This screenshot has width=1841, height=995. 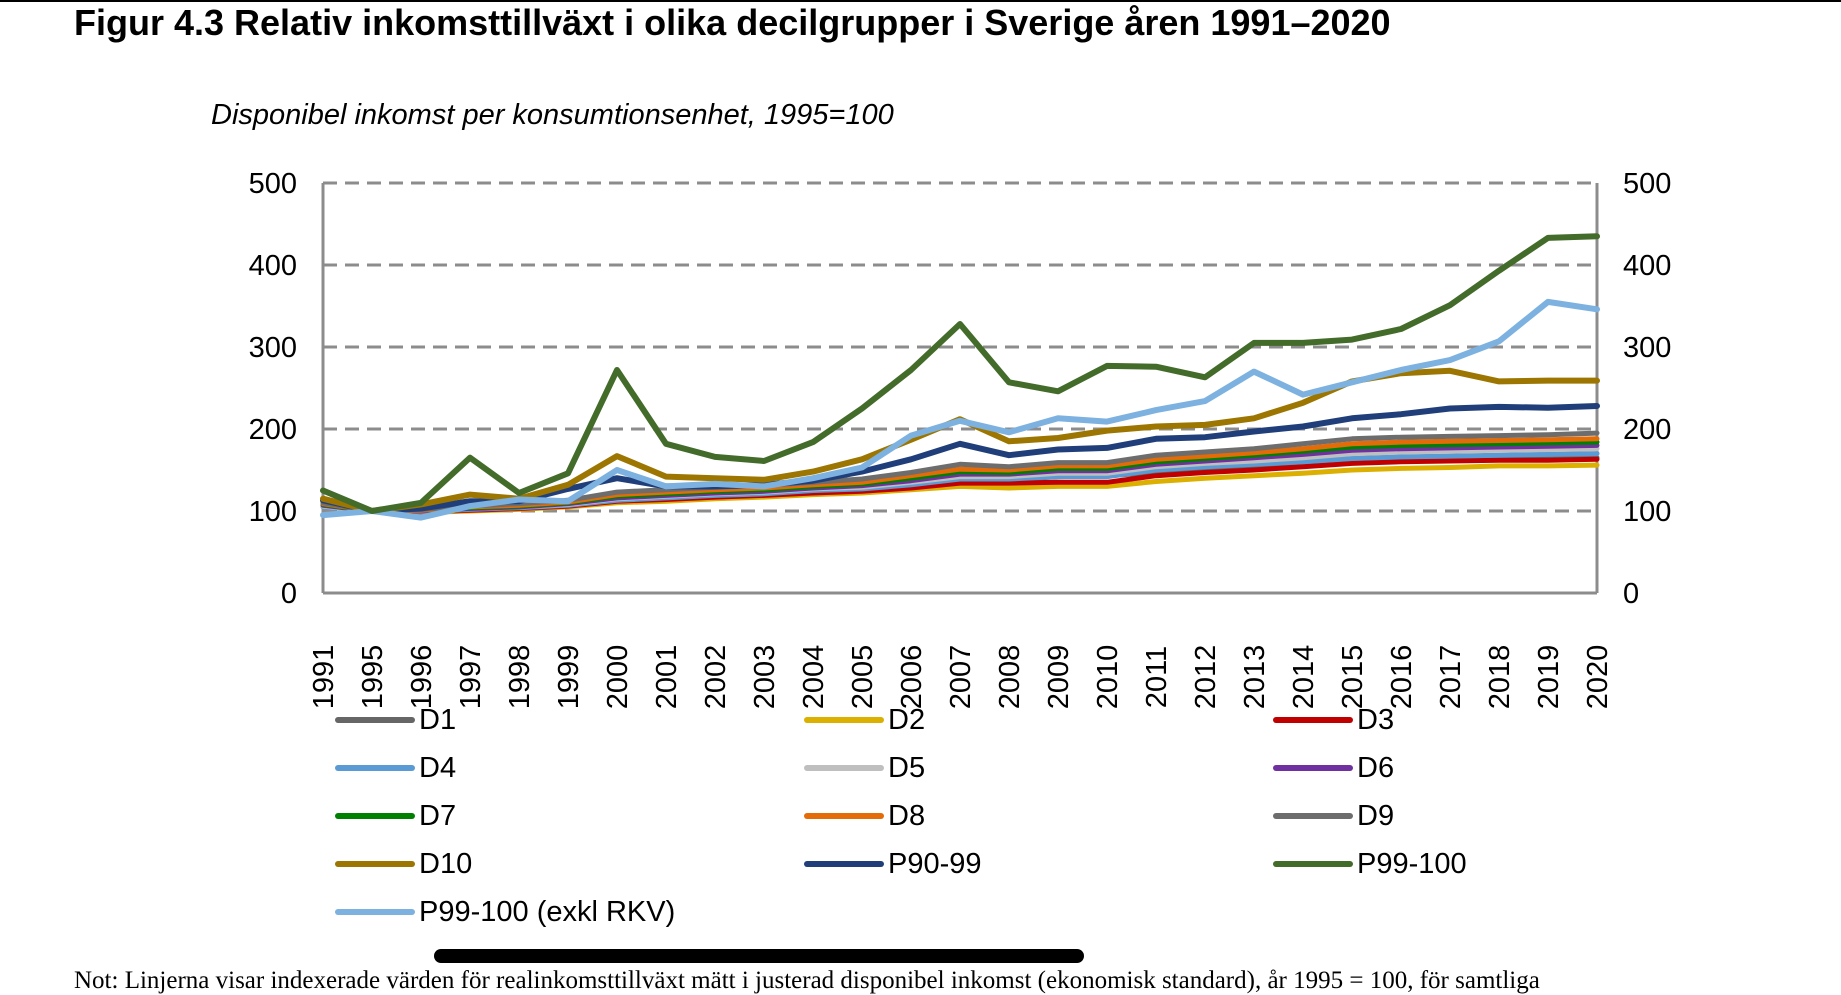 I want to click on horizontal-scrollbar, so click(x=759, y=956).